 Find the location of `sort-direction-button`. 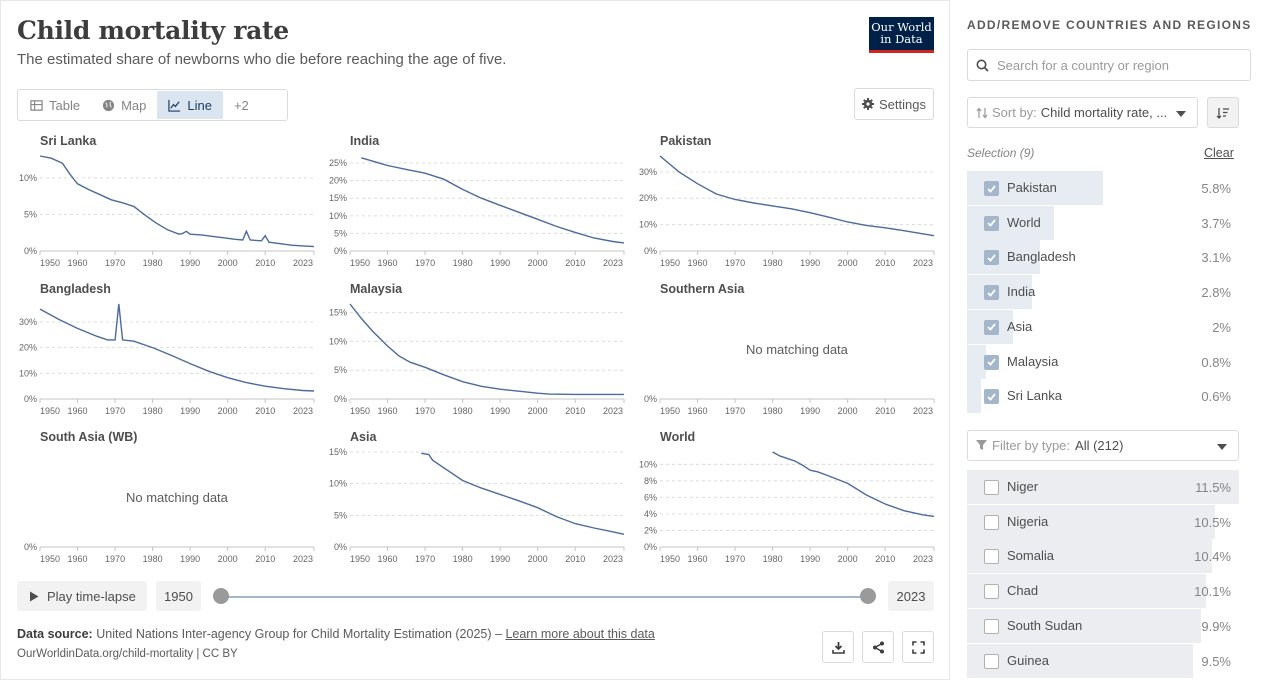

sort-direction-button is located at coordinates (1223, 112).